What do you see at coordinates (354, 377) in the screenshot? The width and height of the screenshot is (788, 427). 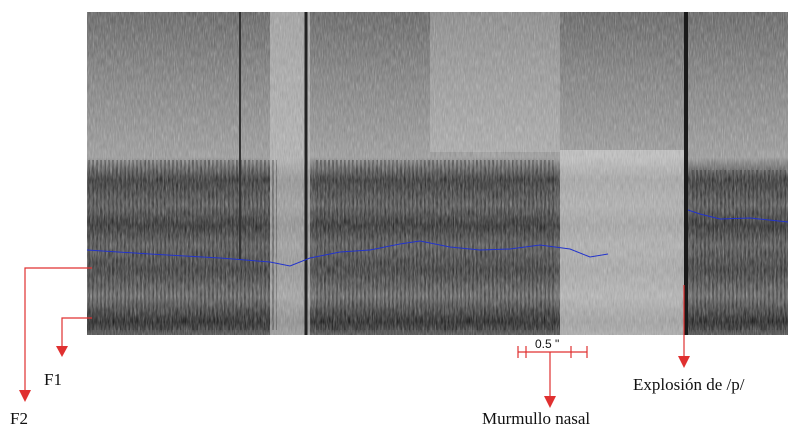 I see `arrowheads` at bounding box center [354, 377].